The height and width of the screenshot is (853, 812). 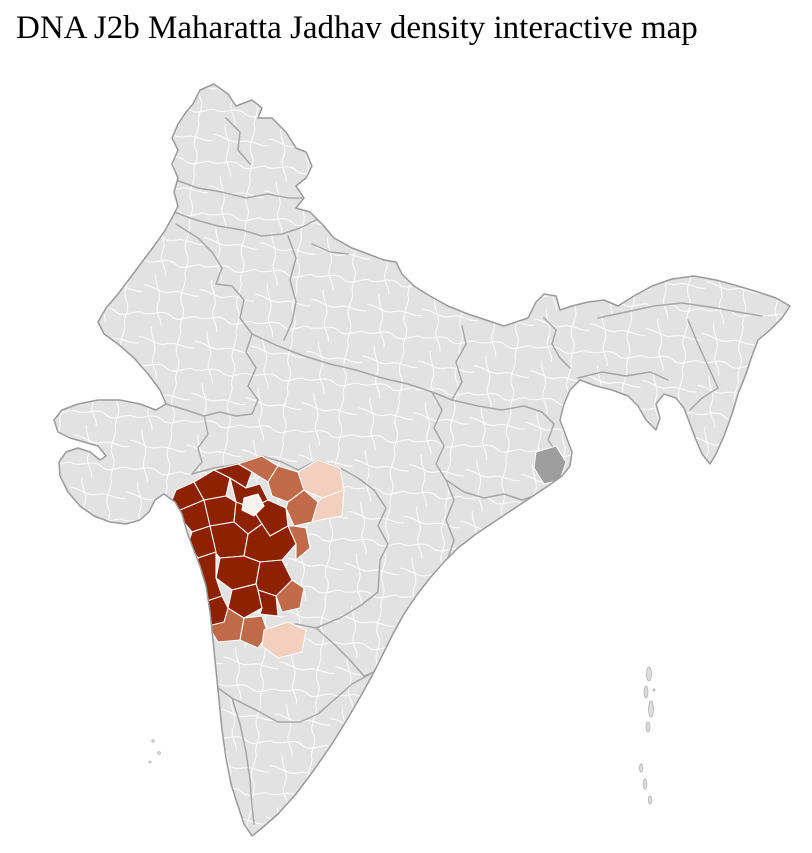 What do you see at coordinates (253, 505) in the screenshot?
I see `district-w1` at bounding box center [253, 505].